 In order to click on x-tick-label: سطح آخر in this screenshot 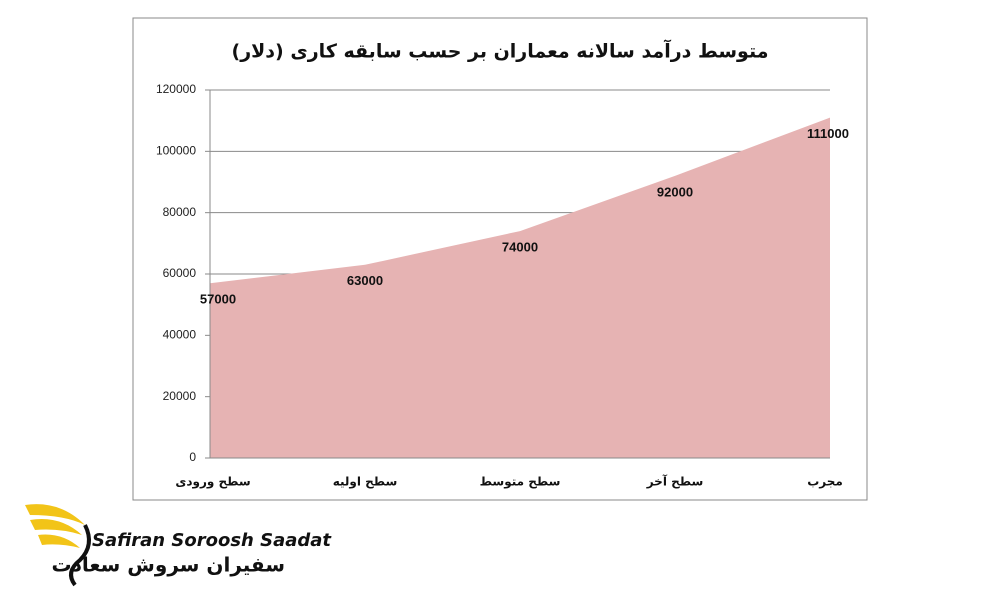, I will do `click(675, 481)`.